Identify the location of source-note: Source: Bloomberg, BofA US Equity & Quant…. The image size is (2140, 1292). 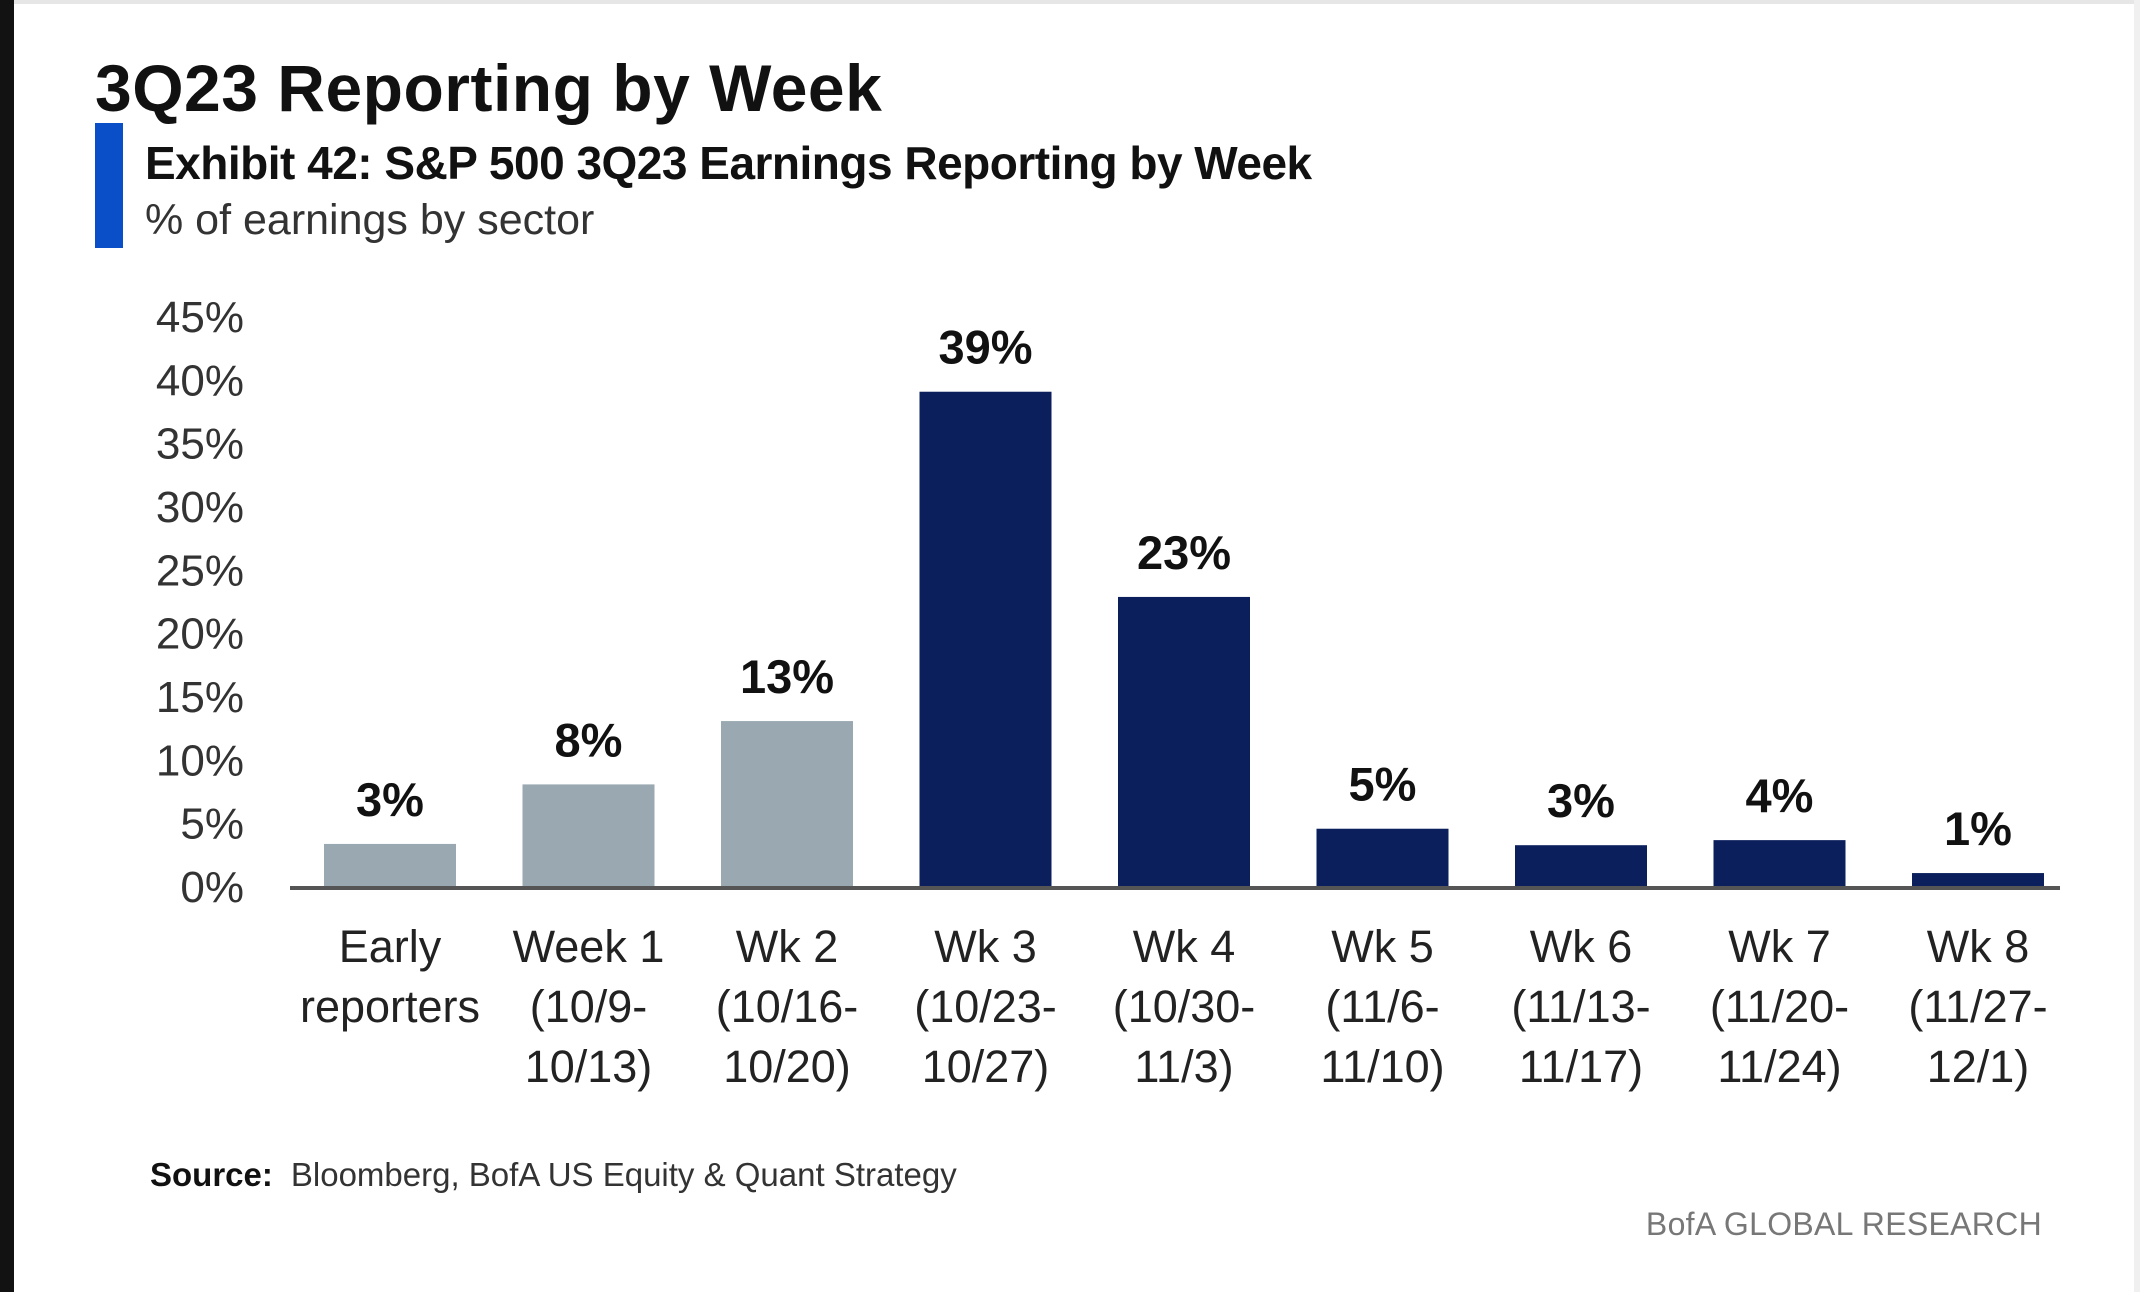
(553, 1175).